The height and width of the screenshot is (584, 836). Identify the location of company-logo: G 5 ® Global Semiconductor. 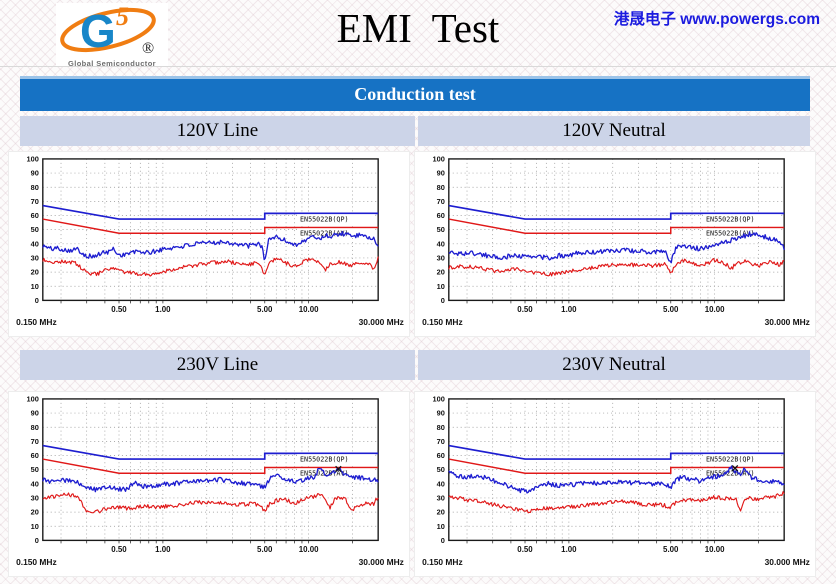
(112, 35).